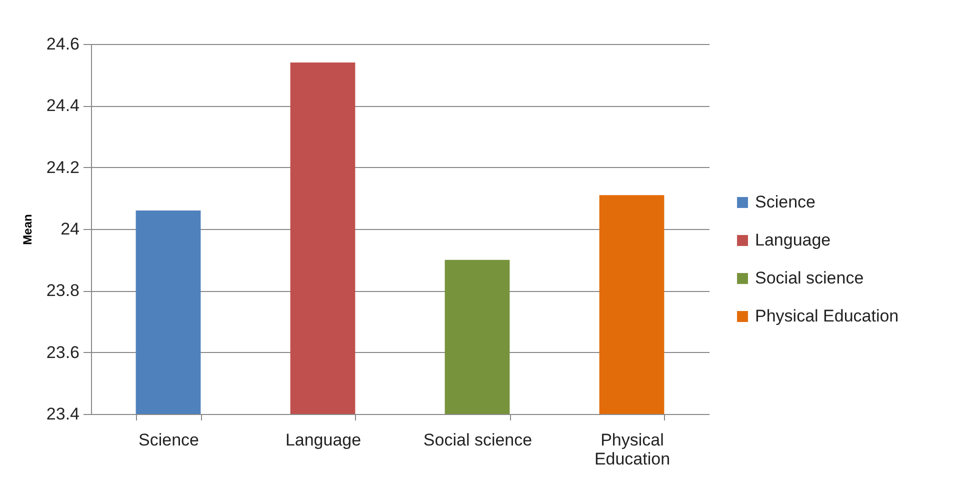 This screenshot has width=956, height=501. What do you see at coordinates (785, 202) in the screenshot?
I see `legend-label: Science` at bounding box center [785, 202].